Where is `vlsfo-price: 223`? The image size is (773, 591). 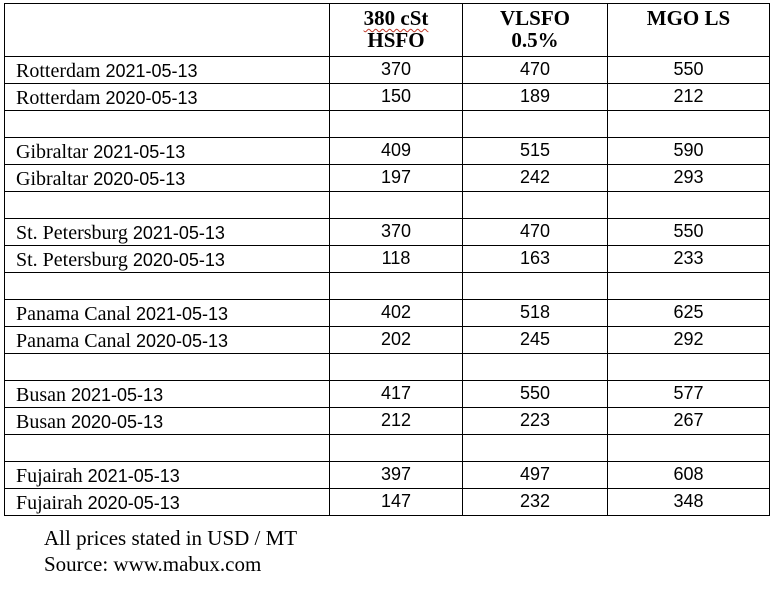 vlsfo-price: 223 is located at coordinates (535, 421).